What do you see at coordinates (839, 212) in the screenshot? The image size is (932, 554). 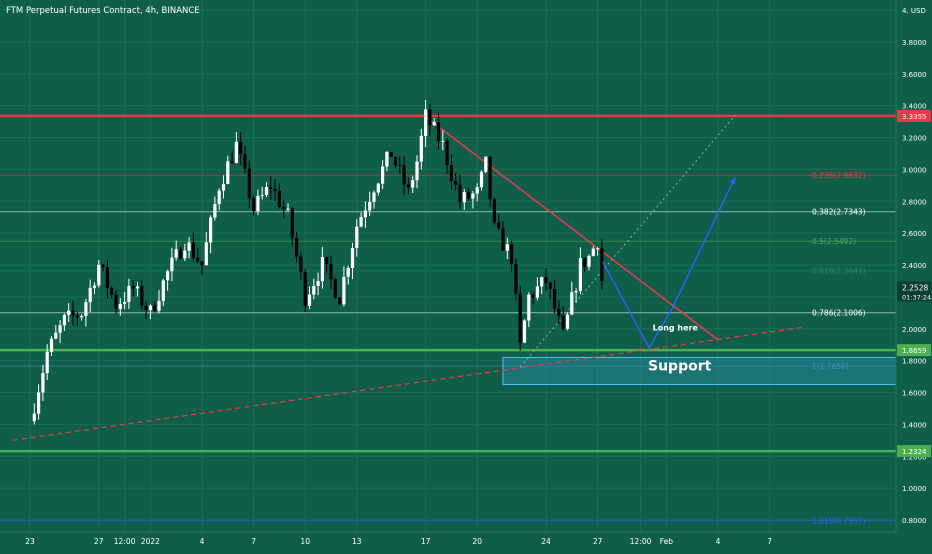 I see `fib-level-label: 0.382(2.7343)` at bounding box center [839, 212].